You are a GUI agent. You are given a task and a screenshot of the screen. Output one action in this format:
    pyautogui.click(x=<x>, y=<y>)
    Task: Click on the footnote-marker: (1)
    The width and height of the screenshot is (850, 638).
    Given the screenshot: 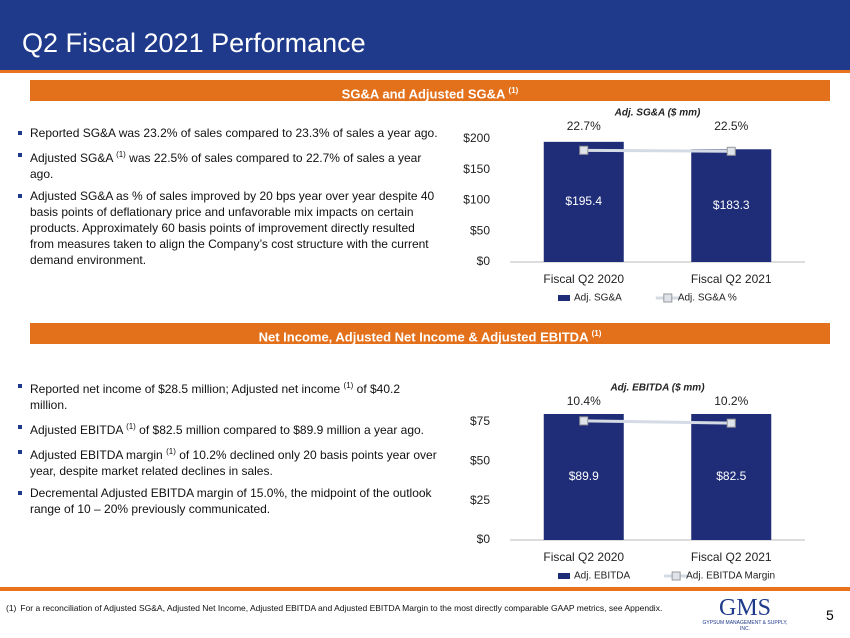 What is the action you would take?
    pyautogui.click(x=11, y=608)
    